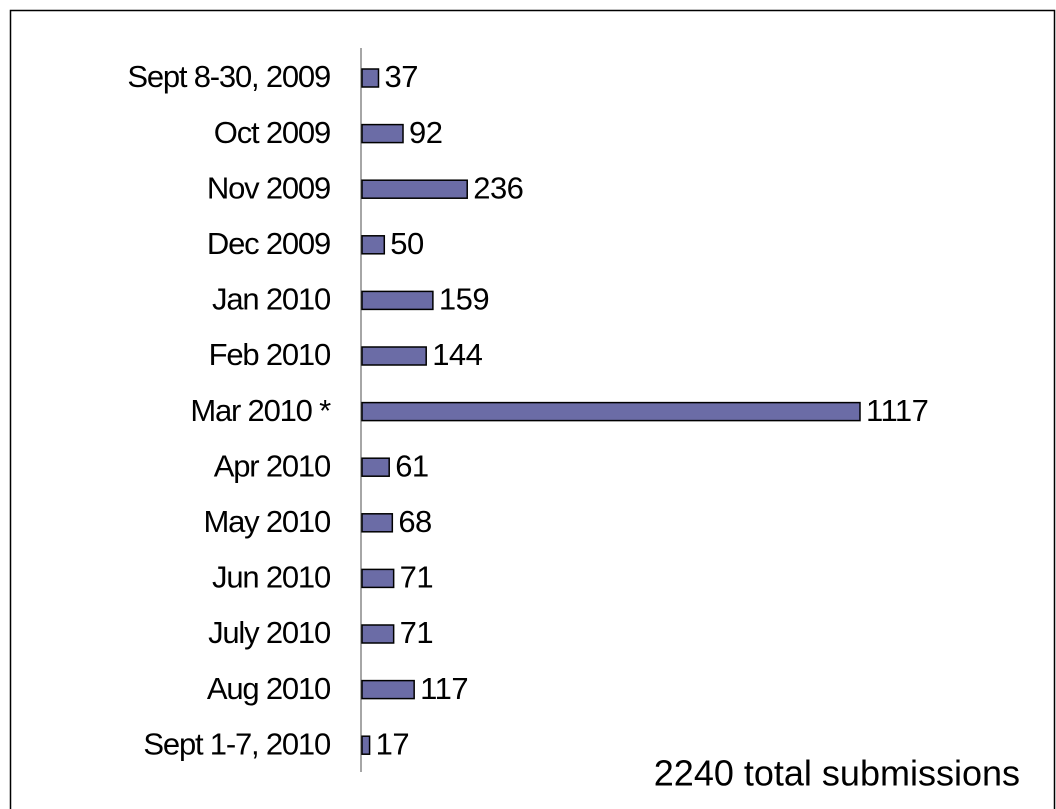 This screenshot has height=809, width=1056. I want to click on value-label: 1117, so click(897, 410).